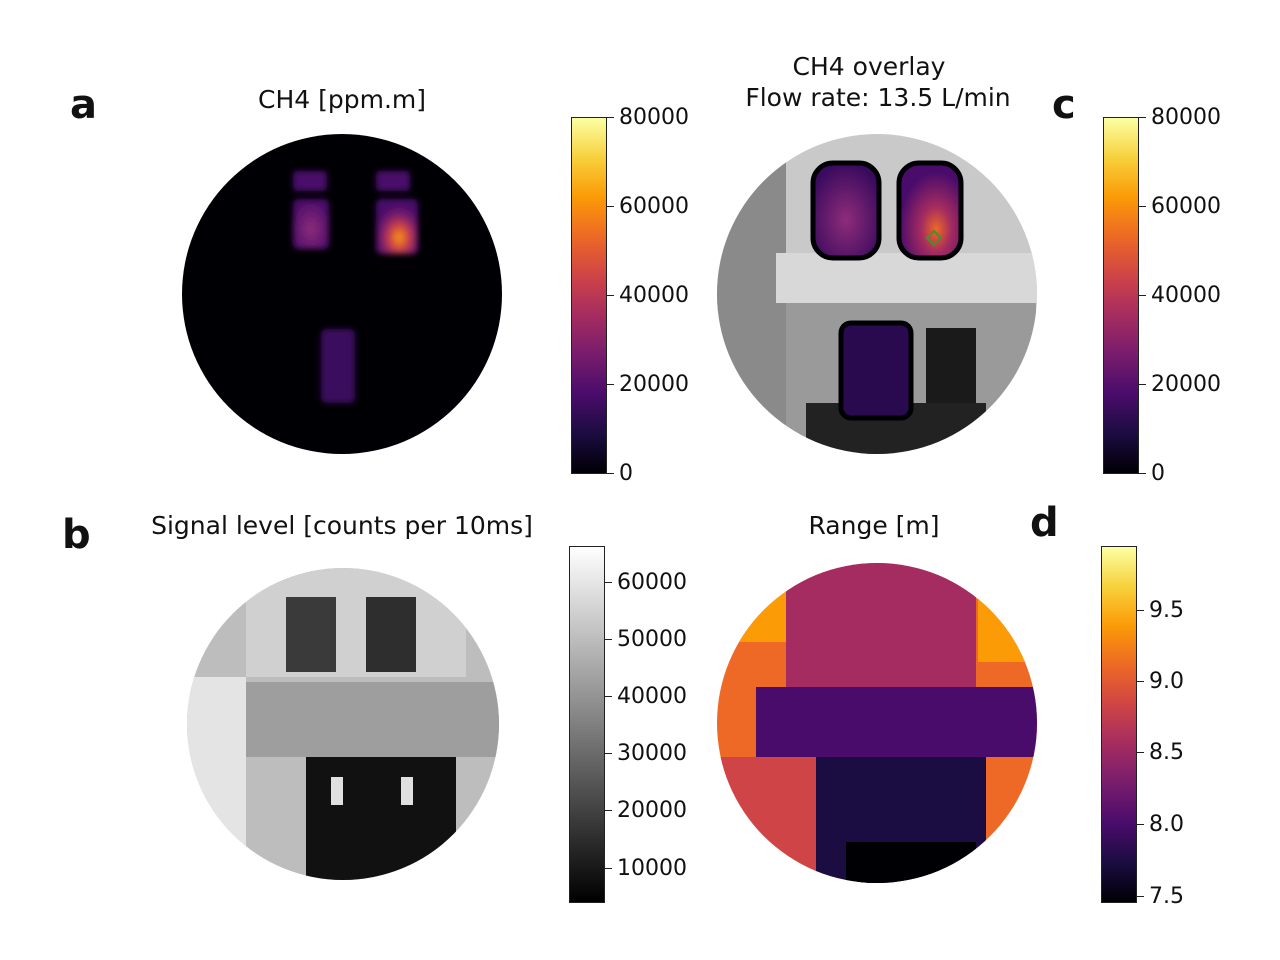 The height and width of the screenshot is (960, 1280). Describe the element at coordinates (311, 634) in the screenshot. I see `panel-b-window-left` at that location.